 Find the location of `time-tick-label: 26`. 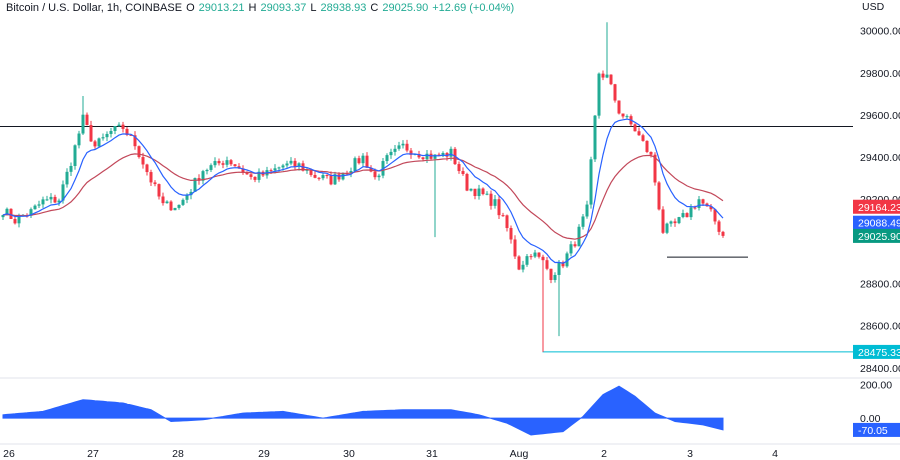

time-tick-label: 26 is located at coordinates (9, 454).